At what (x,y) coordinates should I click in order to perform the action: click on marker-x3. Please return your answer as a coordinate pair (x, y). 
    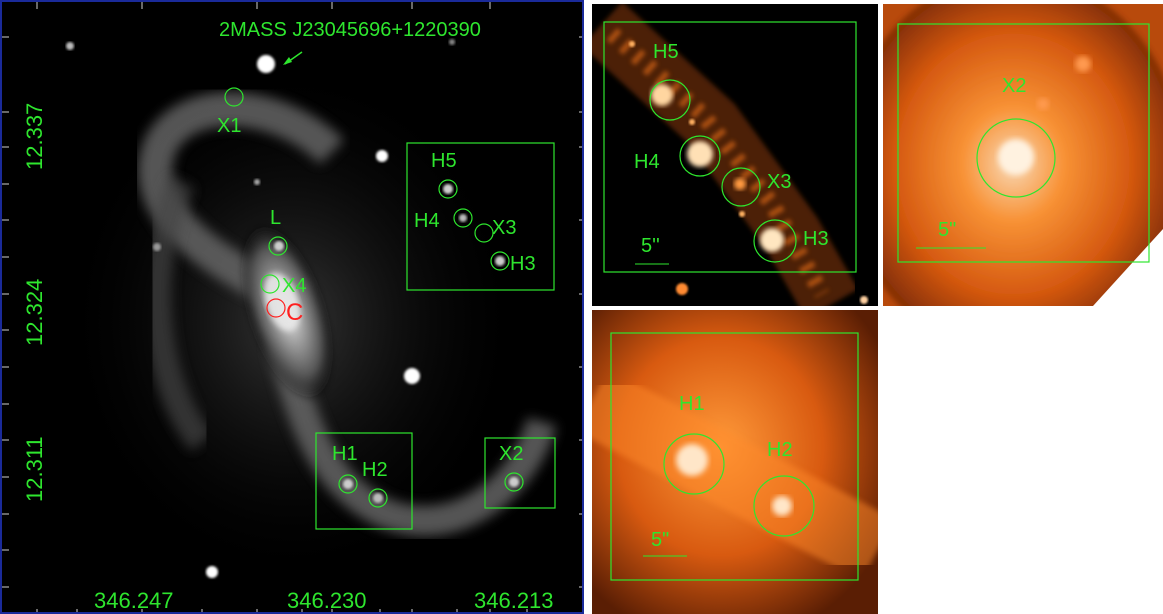
    Looking at the image, I should click on (484, 233).